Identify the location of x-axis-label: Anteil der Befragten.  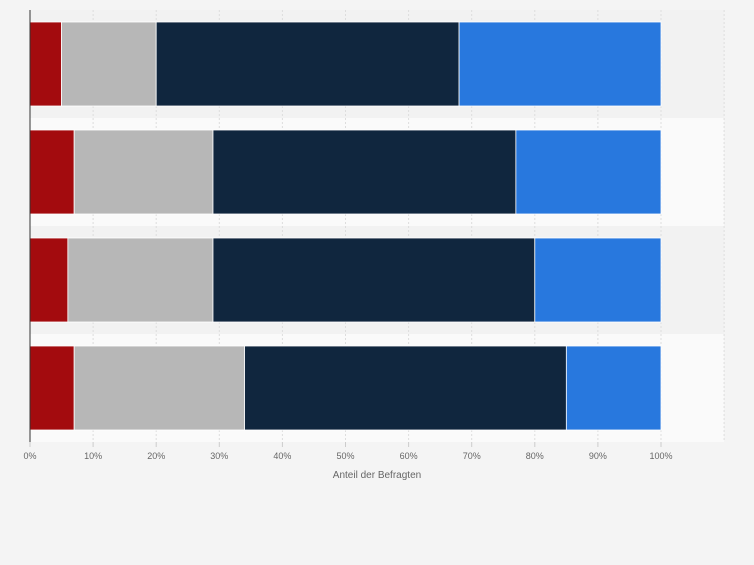
(377, 475).